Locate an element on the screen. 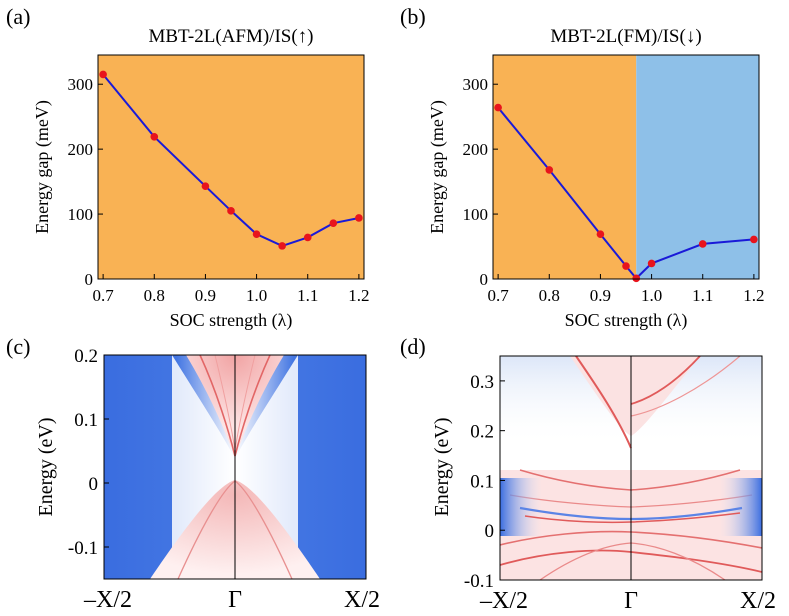  panel-c-ytick-label-2: 0.1 is located at coordinates (86, 420).